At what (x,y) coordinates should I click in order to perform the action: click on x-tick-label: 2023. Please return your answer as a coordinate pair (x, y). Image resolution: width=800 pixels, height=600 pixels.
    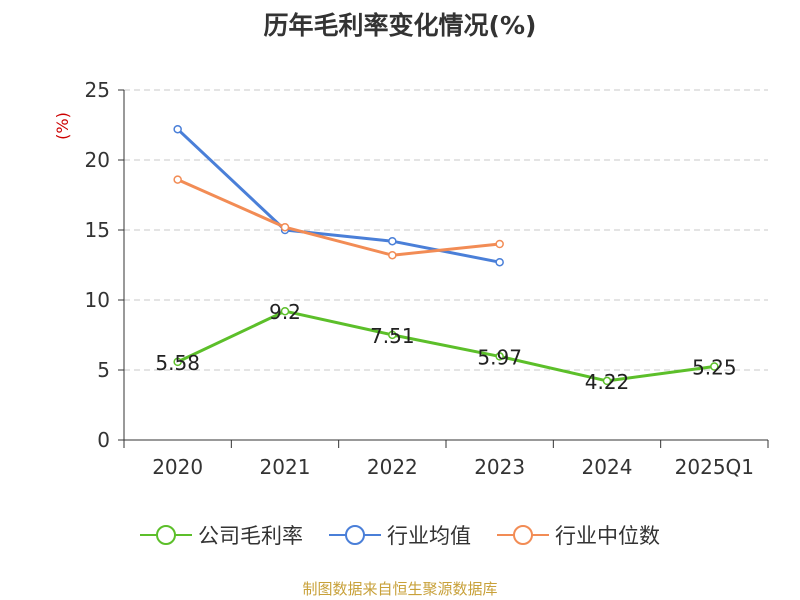
    Looking at the image, I should click on (499, 467).